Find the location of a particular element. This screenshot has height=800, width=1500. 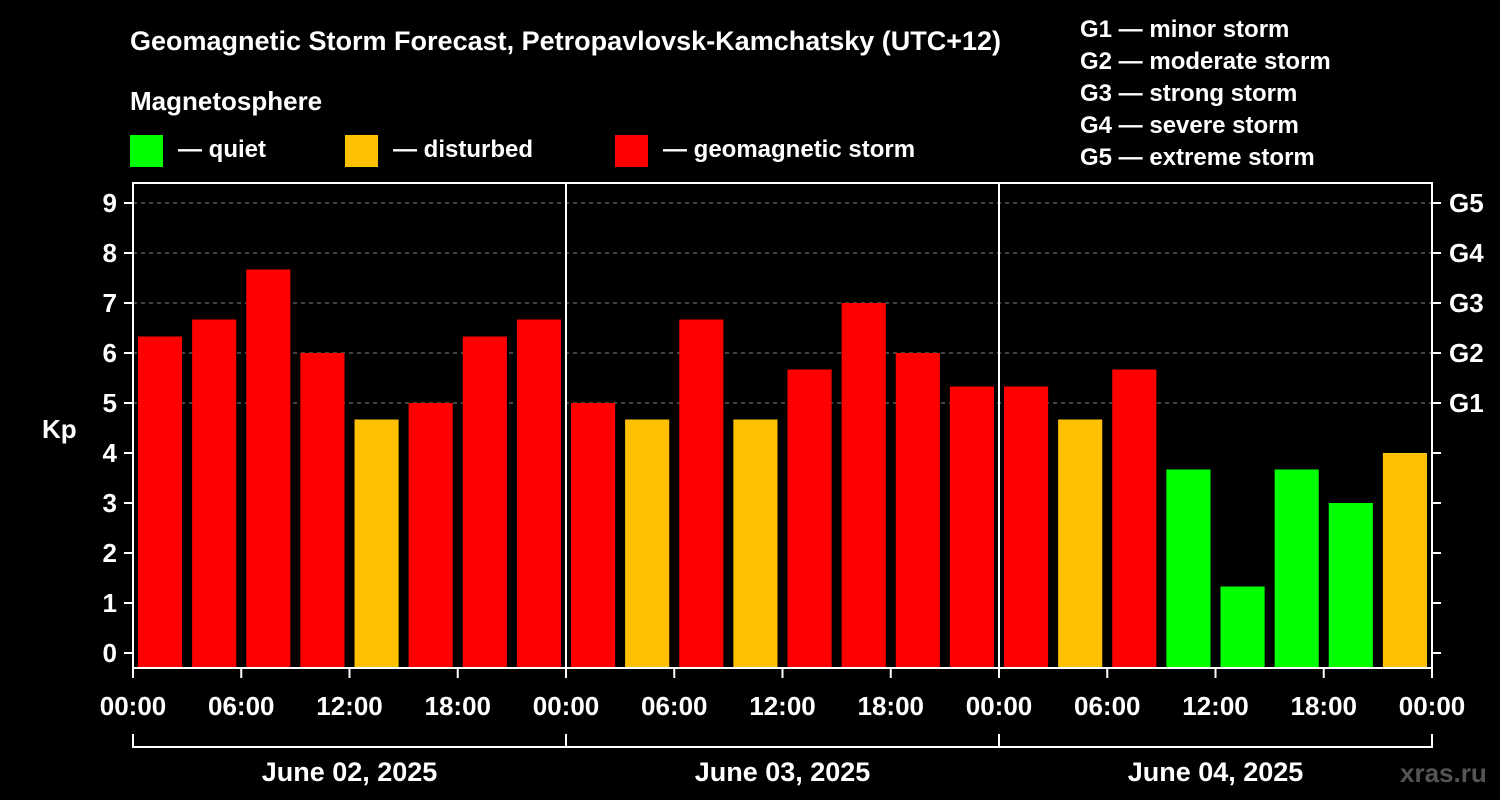

y-tick-label: 6 is located at coordinates (110, 353).